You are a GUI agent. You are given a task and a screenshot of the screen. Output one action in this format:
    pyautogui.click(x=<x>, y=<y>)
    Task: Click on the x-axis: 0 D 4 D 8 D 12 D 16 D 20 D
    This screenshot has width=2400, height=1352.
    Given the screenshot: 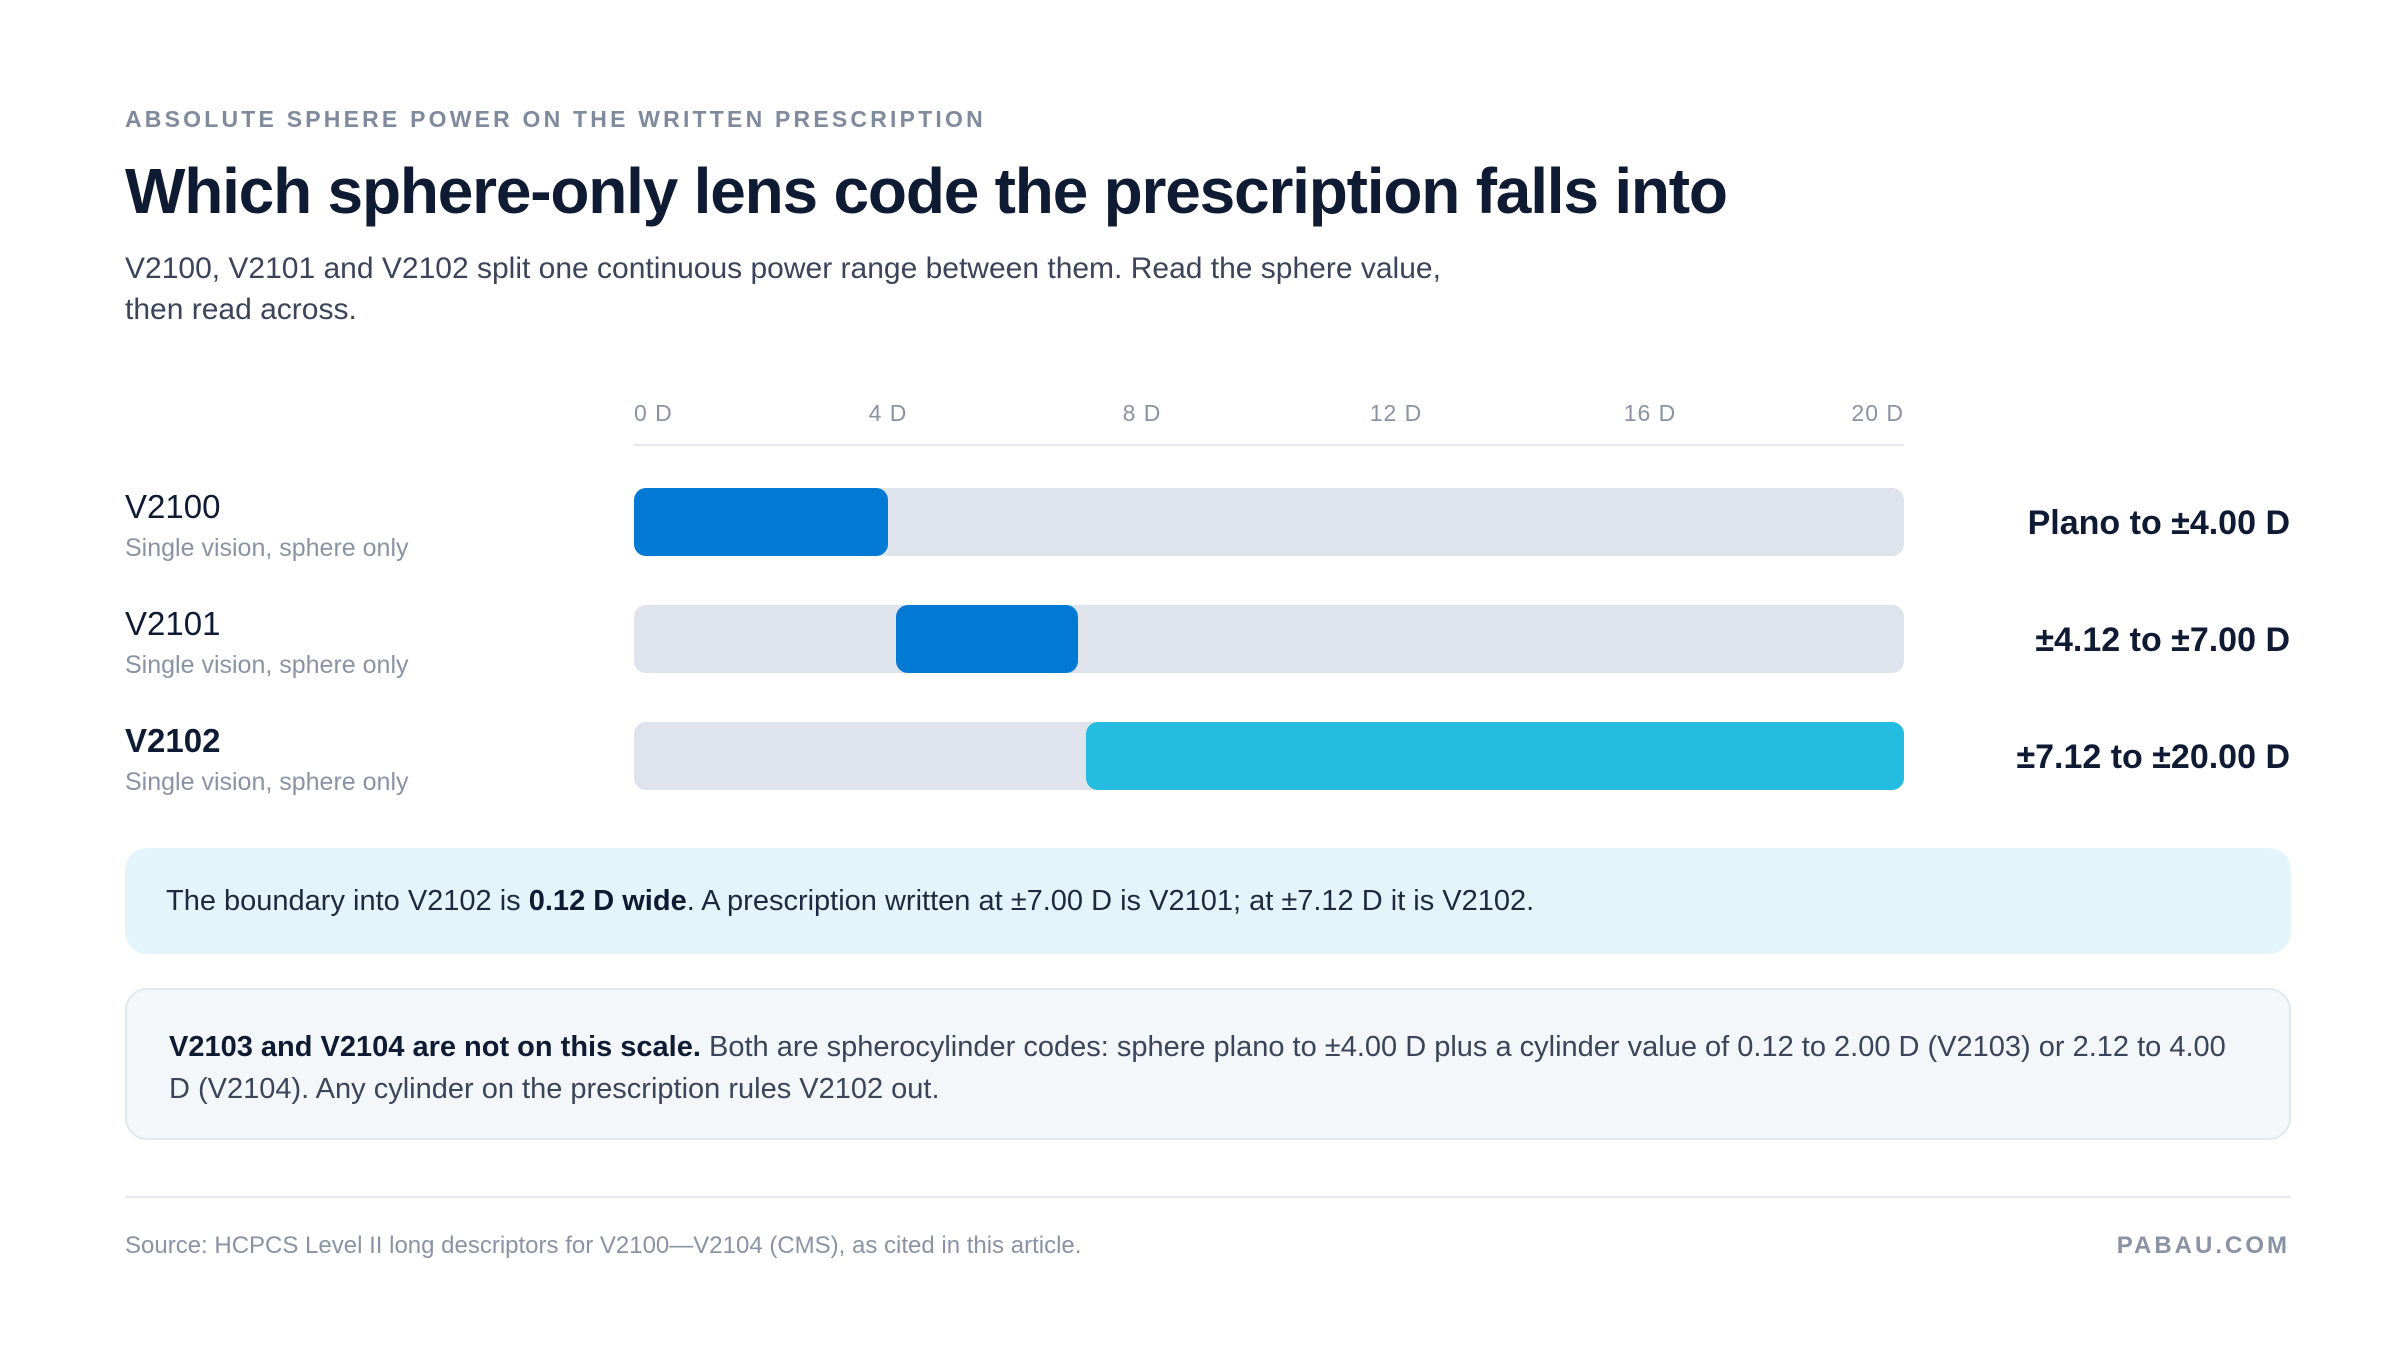 What is the action you would take?
    pyautogui.click(x=1269, y=423)
    